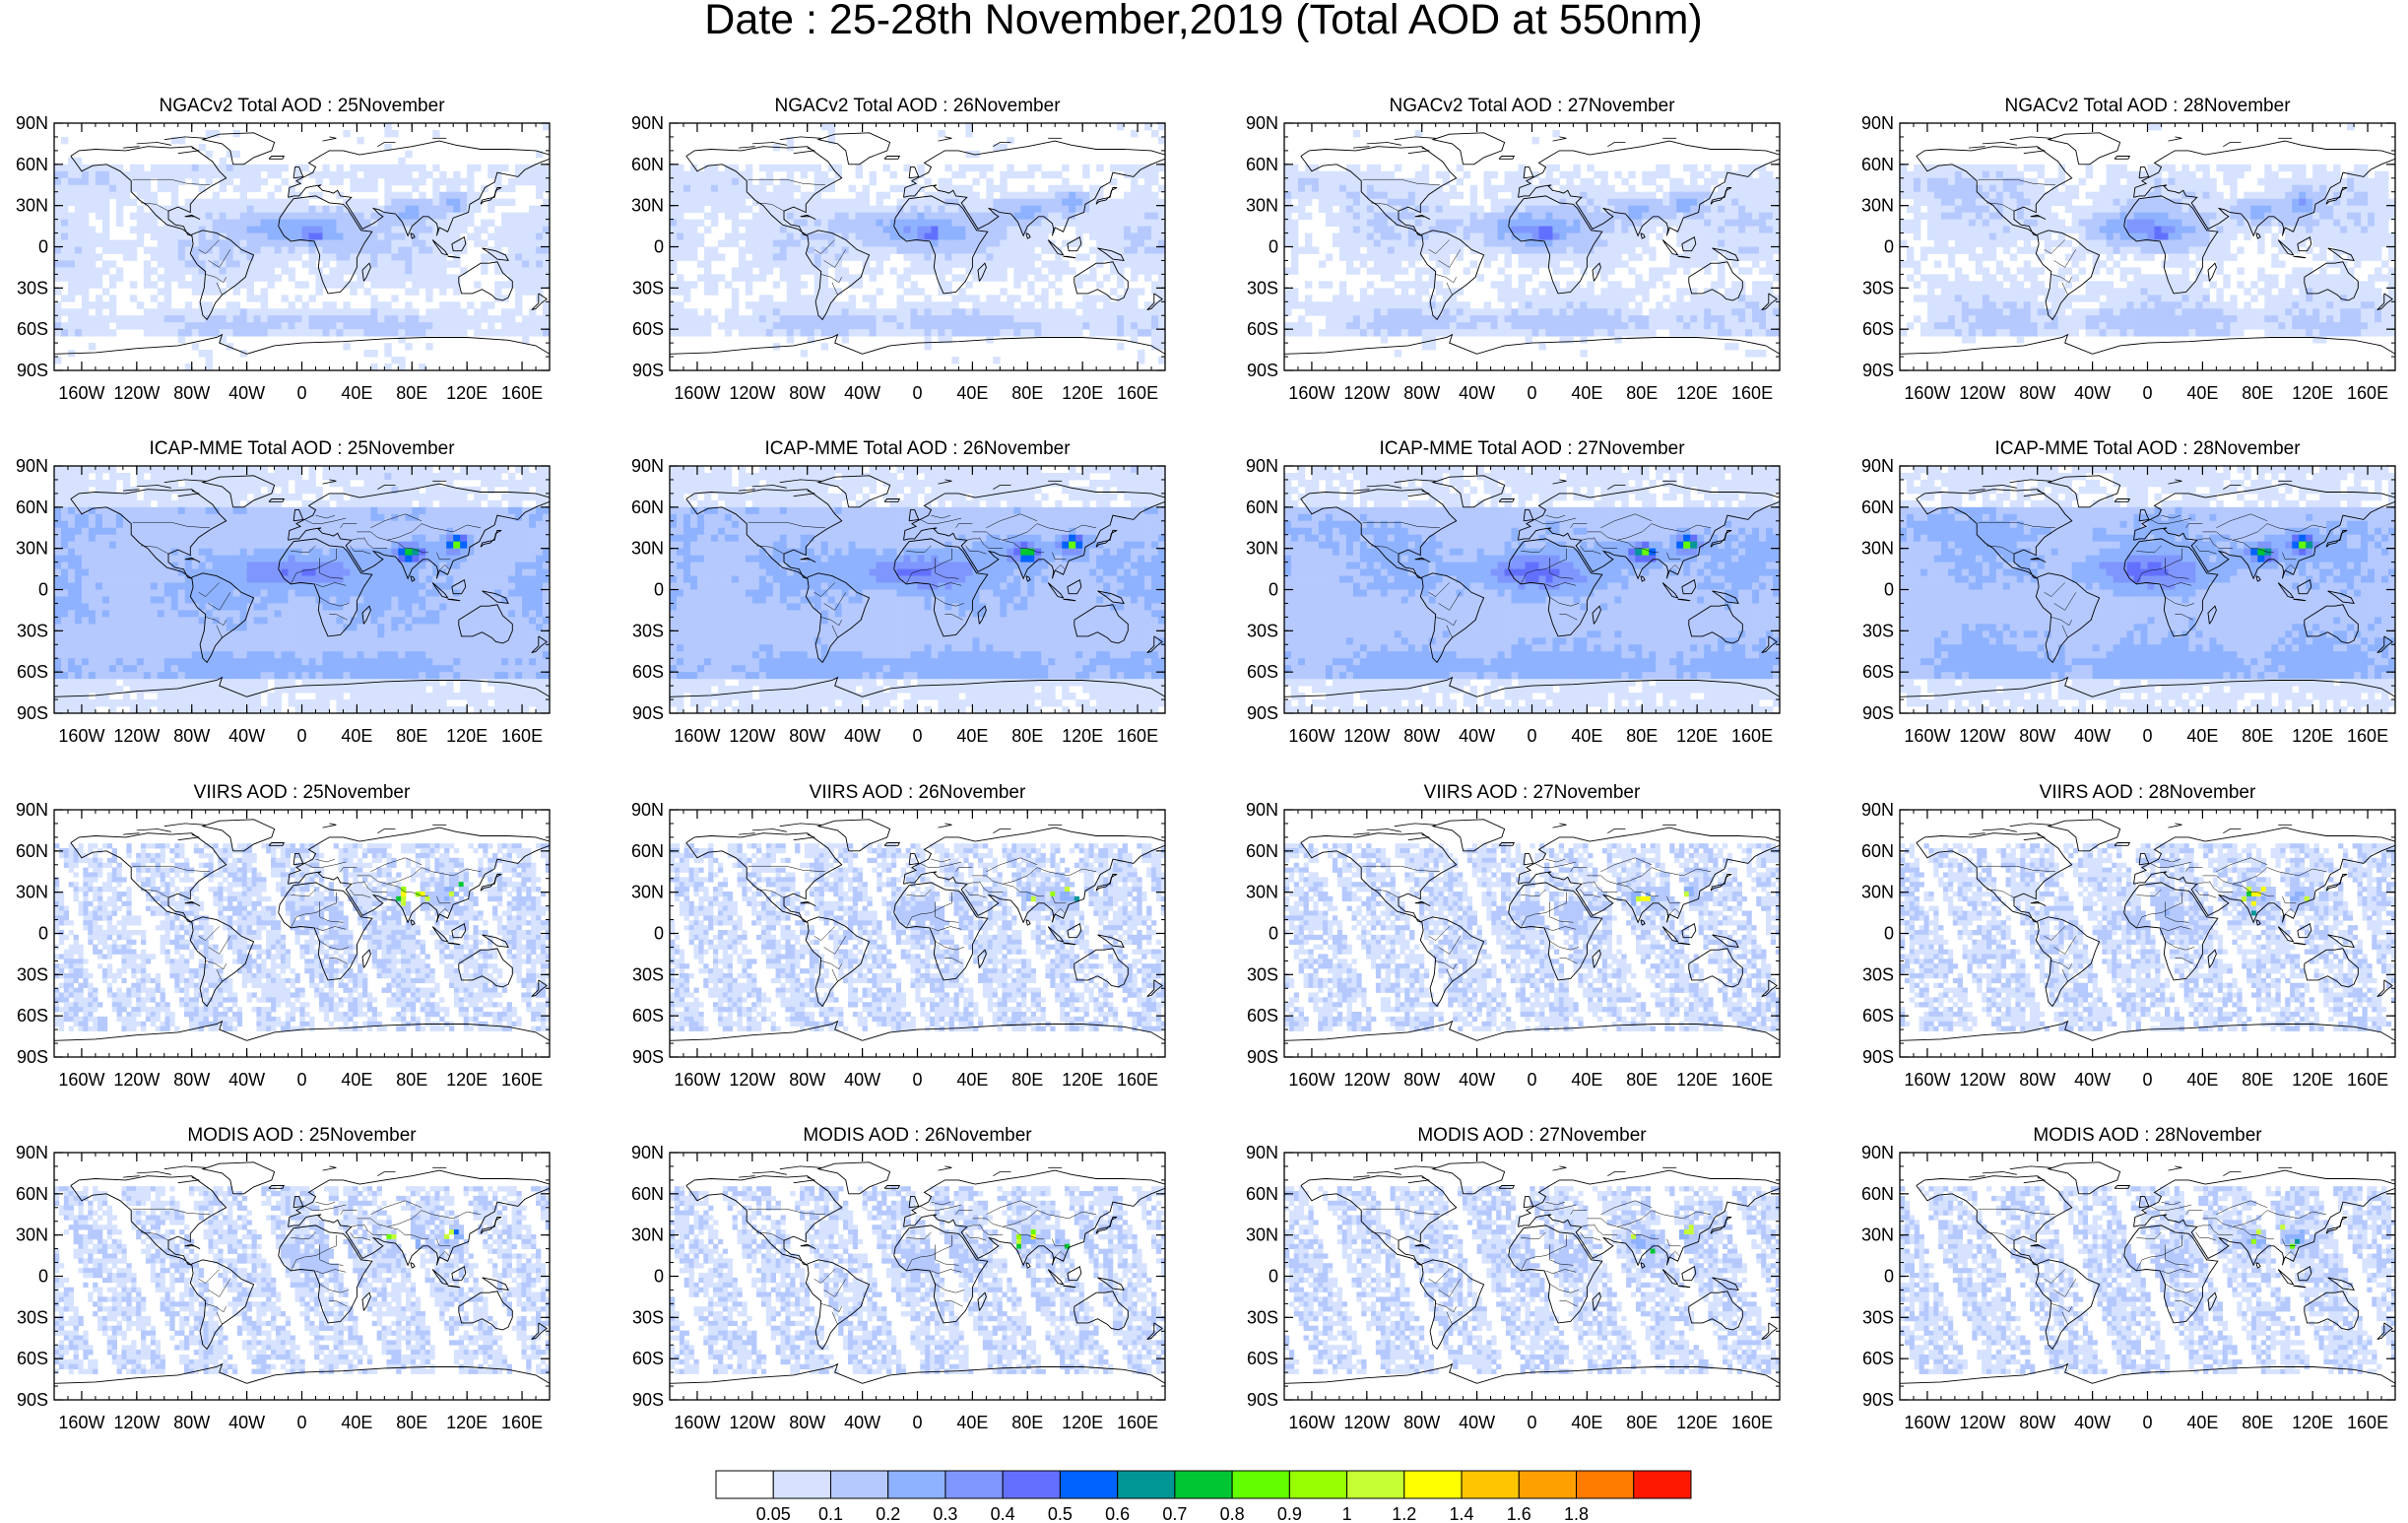 This screenshot has width=2408, height=1523. What do you see at coordinates (1289, 1513) in the screenshot?
I see `colorbar-label: 0.9` at bounding box center [1289, 1513].